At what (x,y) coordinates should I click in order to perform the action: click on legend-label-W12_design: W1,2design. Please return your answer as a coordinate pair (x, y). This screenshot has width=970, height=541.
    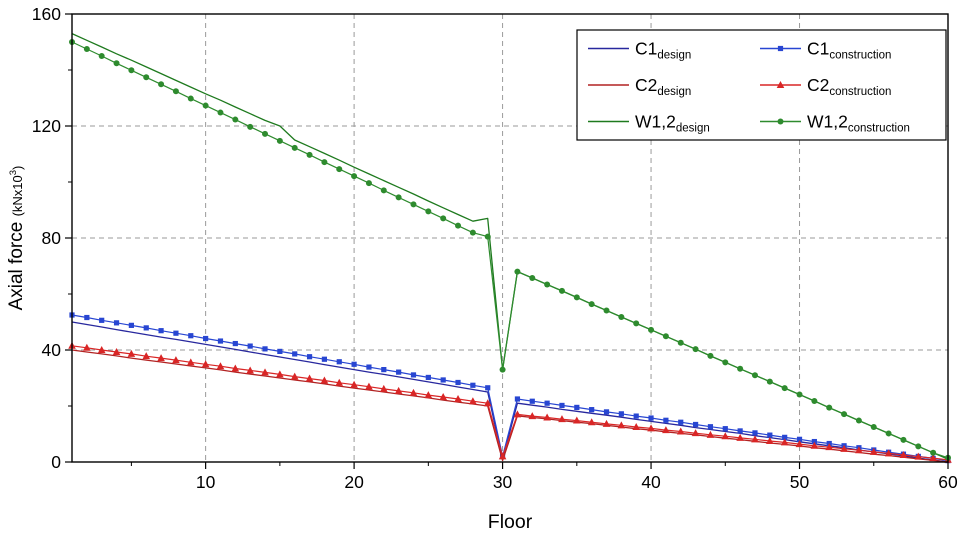
    Looking at the image, I should click on (672, 123).